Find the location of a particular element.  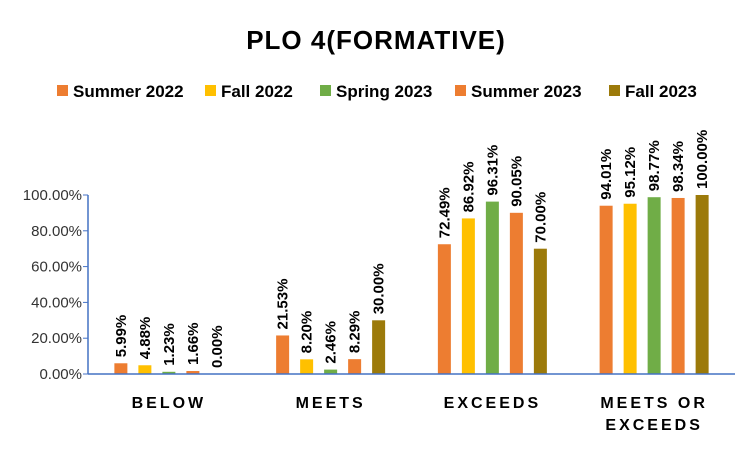

x-category-label: MEETS is located at coordinates (331, 403).